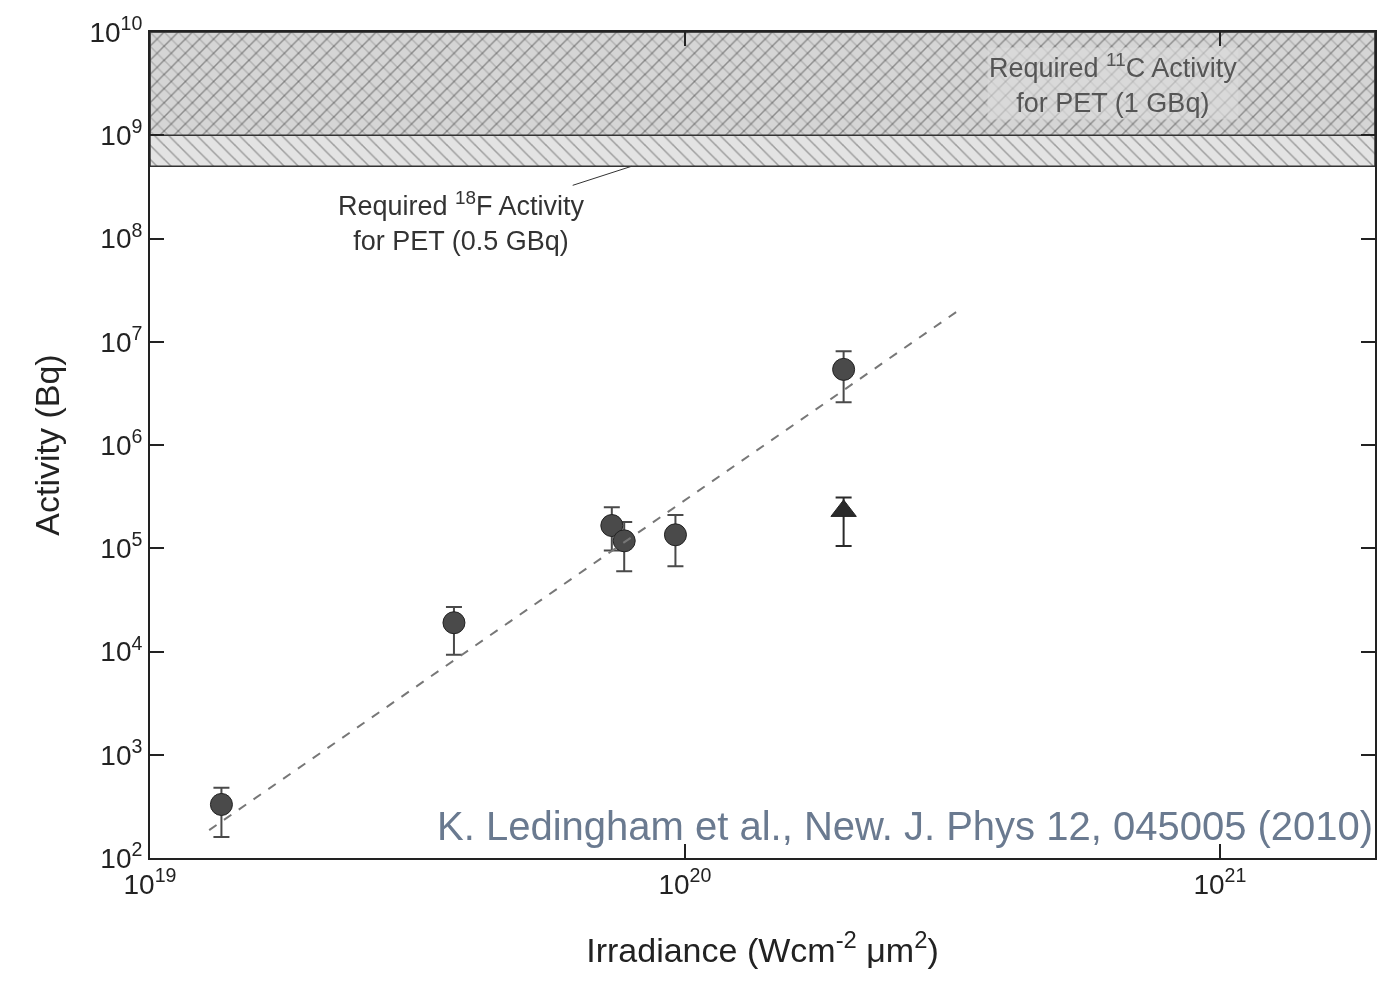 Image resolution: width=1395 pixels, height=1008 pixels. What do you see at coordinates (46, 445) in the screenshot?
I see `y-axis-title: Activity (Bq)` at bounding box center [46, 445].